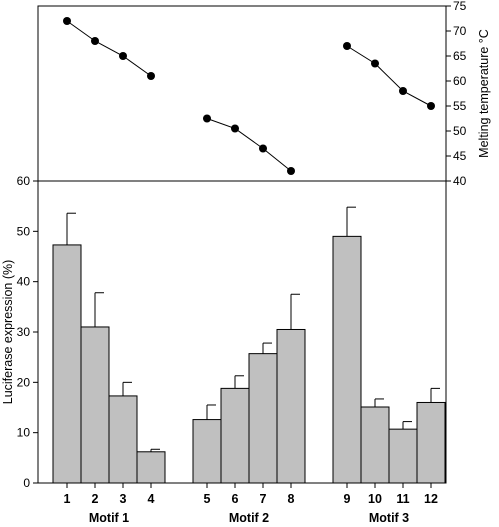  I want to click on left-y-tick-label: 0, so click(26, 483).